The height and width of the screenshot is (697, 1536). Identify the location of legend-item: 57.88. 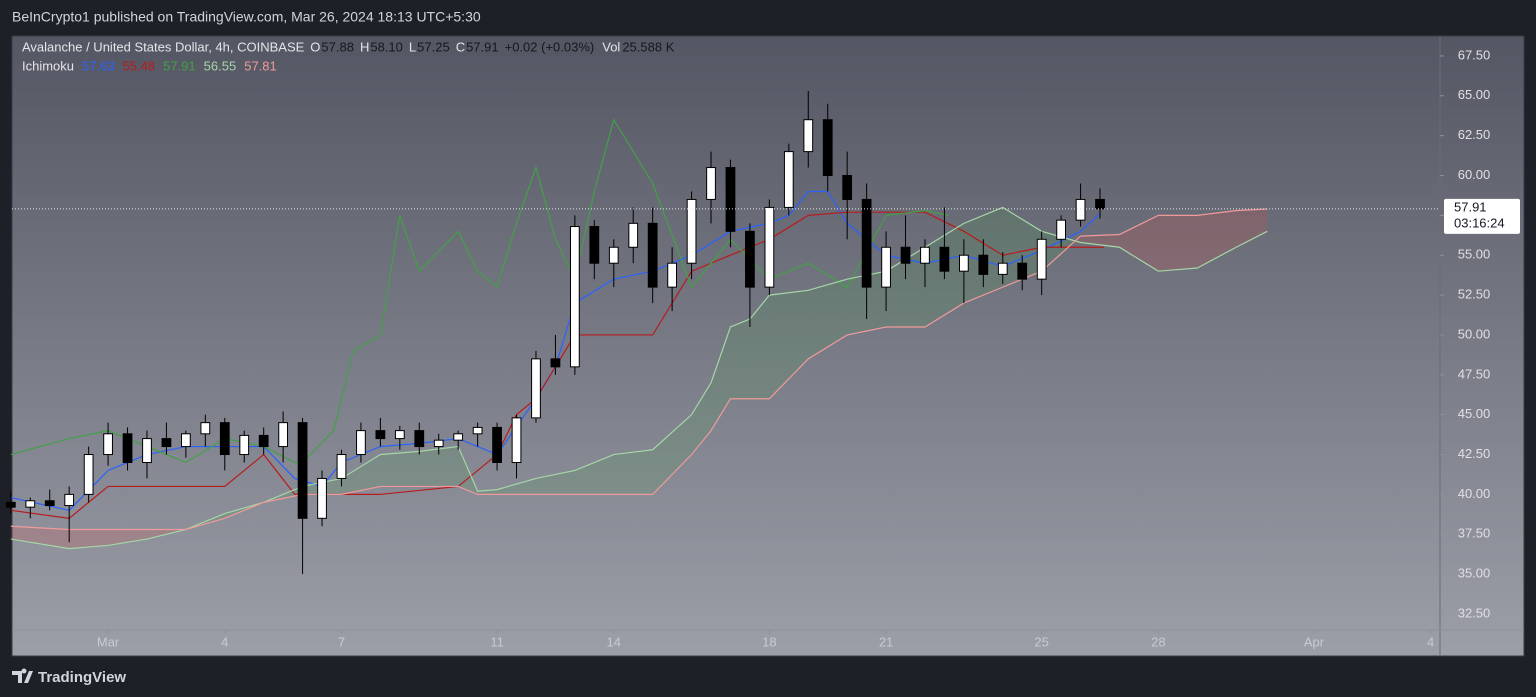
(337, 46).